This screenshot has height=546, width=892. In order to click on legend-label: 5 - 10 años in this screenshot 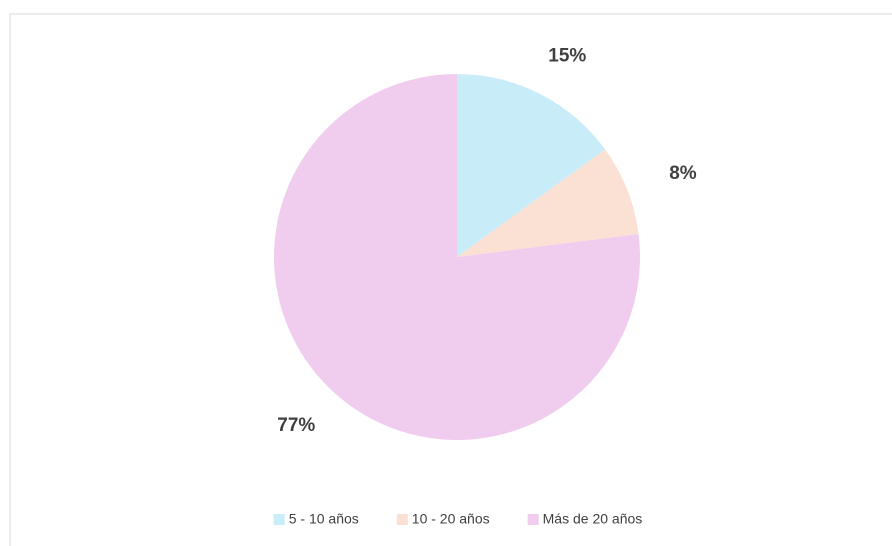, I will do `click(324, 519)`.